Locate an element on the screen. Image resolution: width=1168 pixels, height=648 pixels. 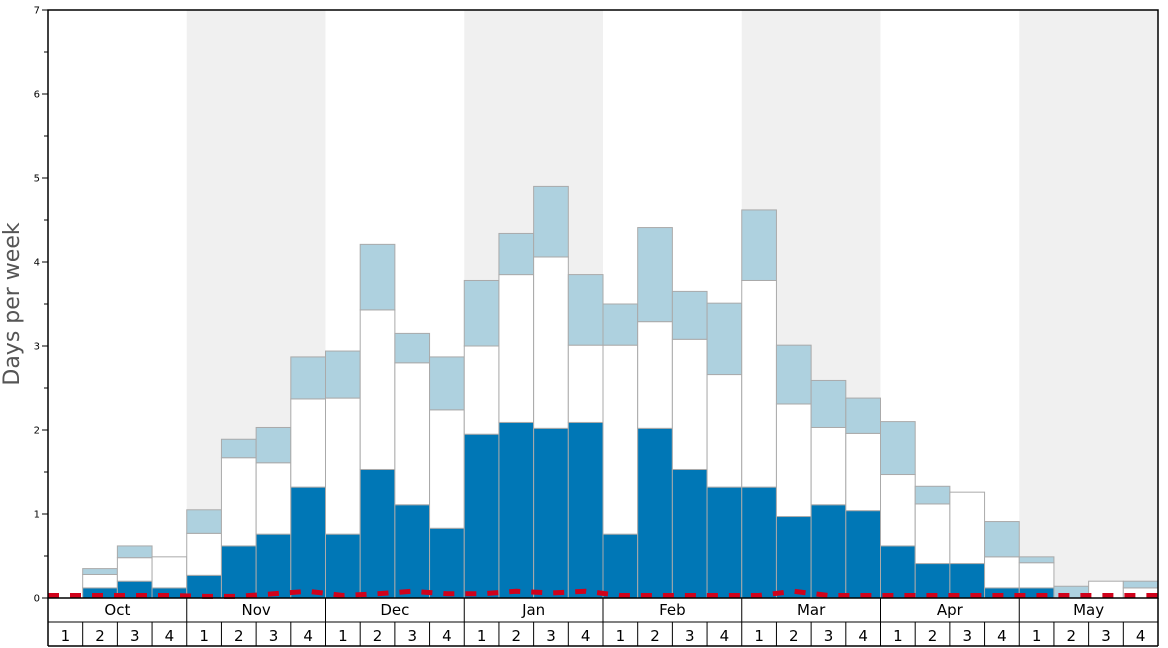
ytick-label-7: 7 is located at coordinates (37, 11).